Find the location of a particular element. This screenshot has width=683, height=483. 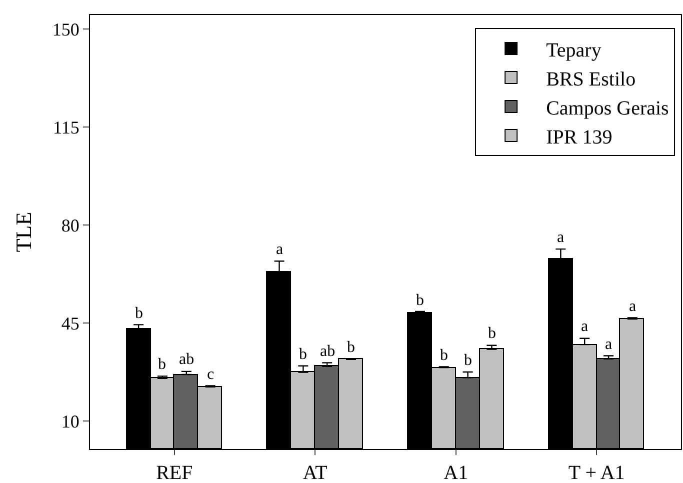

x-tick-label: A1 is located at coordinates (456, 472).